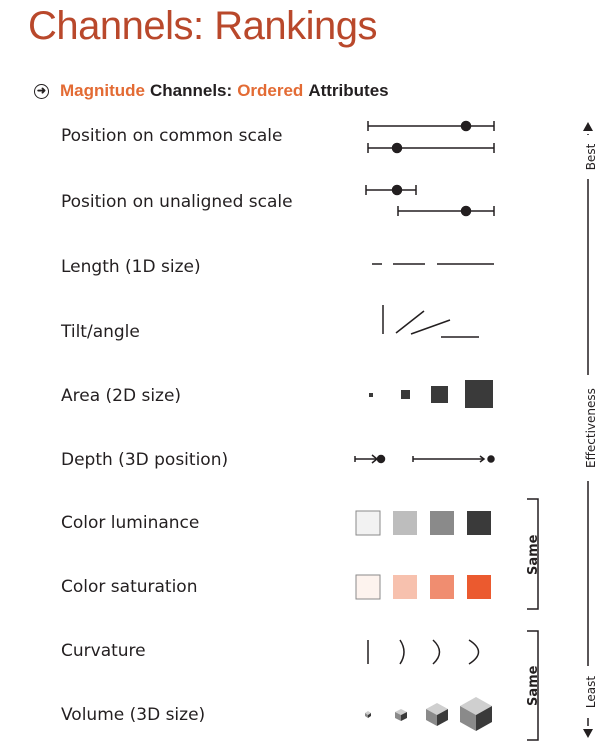 The height and width of the screenshot is (750, 603). I want to click on channel-label-tilt: Tilt/angle, so click(100, 332).